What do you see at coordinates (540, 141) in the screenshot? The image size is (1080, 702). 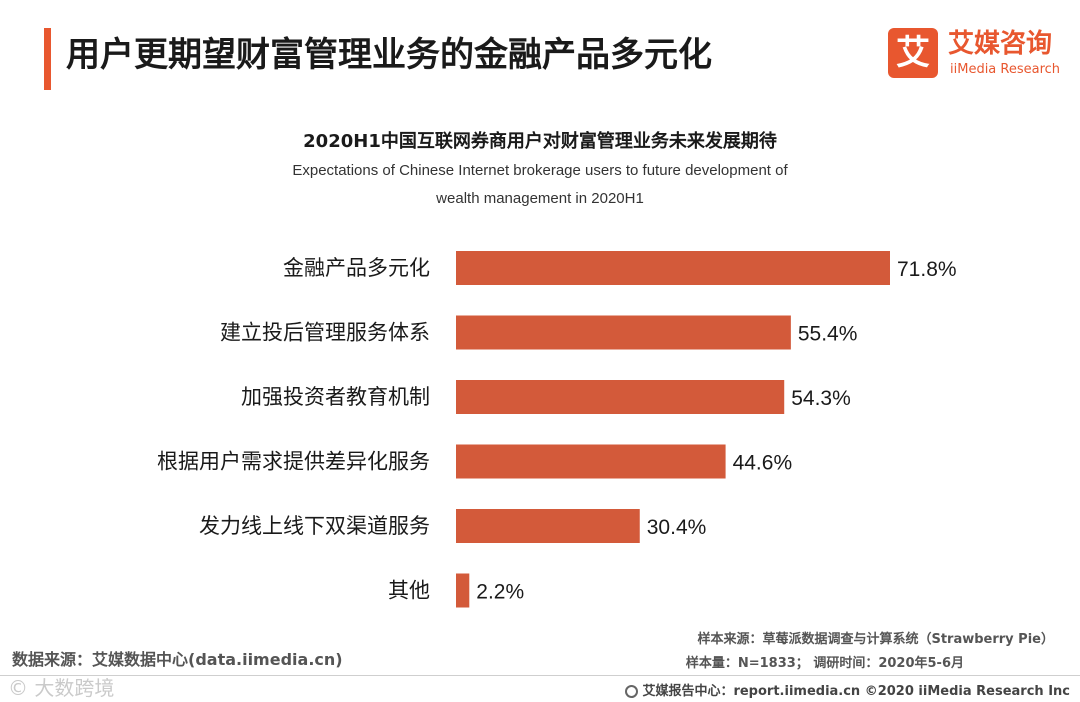 I see `chart-title: 2020H1中国互联网券商用户对财富管理业务未来发展期待` at bounding box center [540, 141].